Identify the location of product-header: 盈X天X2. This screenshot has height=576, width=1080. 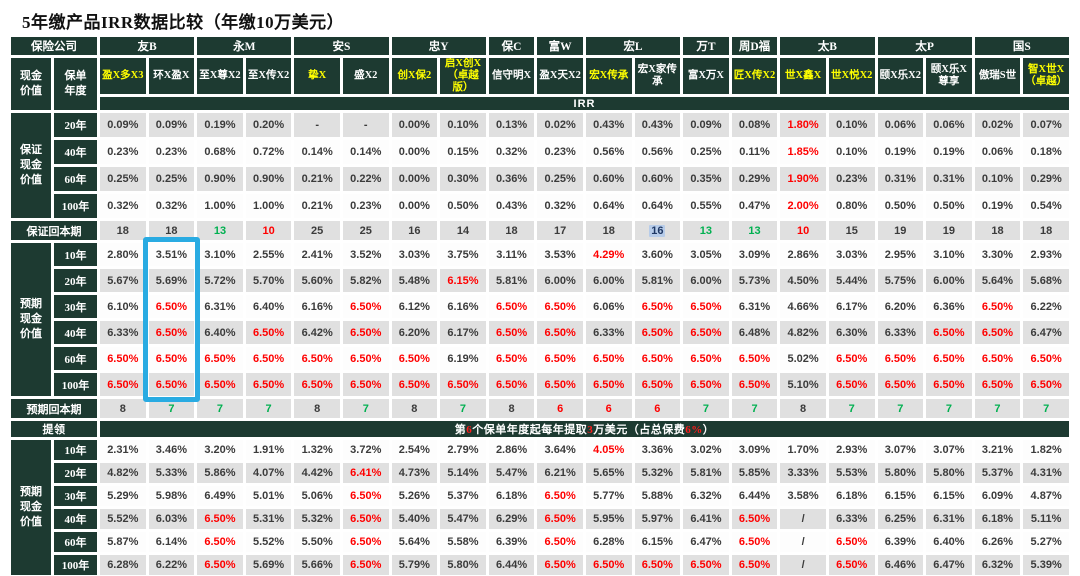
(560, 76).